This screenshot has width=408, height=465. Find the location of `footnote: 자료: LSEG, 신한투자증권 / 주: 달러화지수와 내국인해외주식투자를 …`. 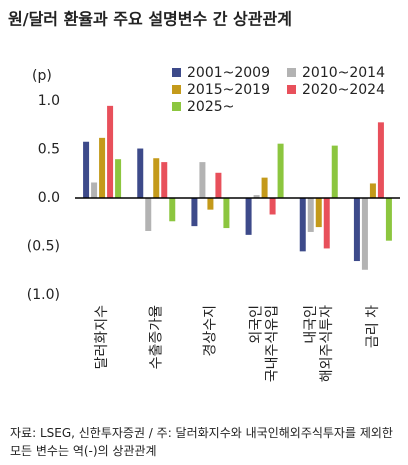

footnote: 자료: LSEG, 신한투자증권 / 주: 달러화지수와 내국인해외주식투자를 … is located at coordinates (201, 442).